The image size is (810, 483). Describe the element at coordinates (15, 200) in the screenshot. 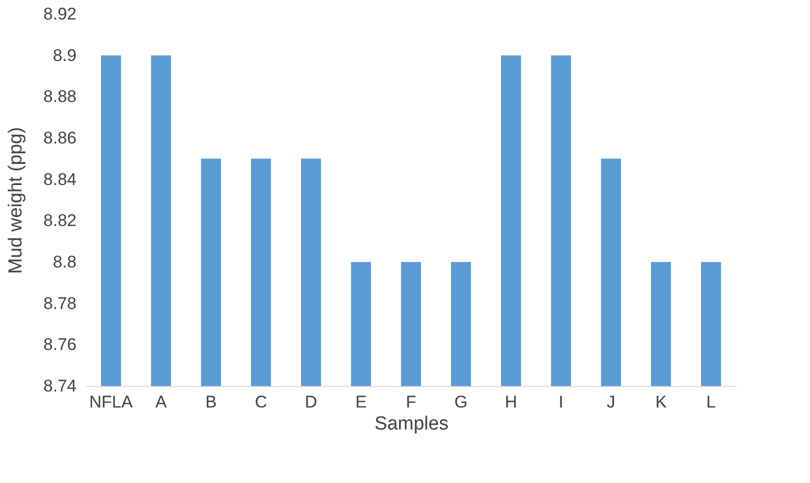

I see `y-axis-title: Mud weight (ppg)` at that location.